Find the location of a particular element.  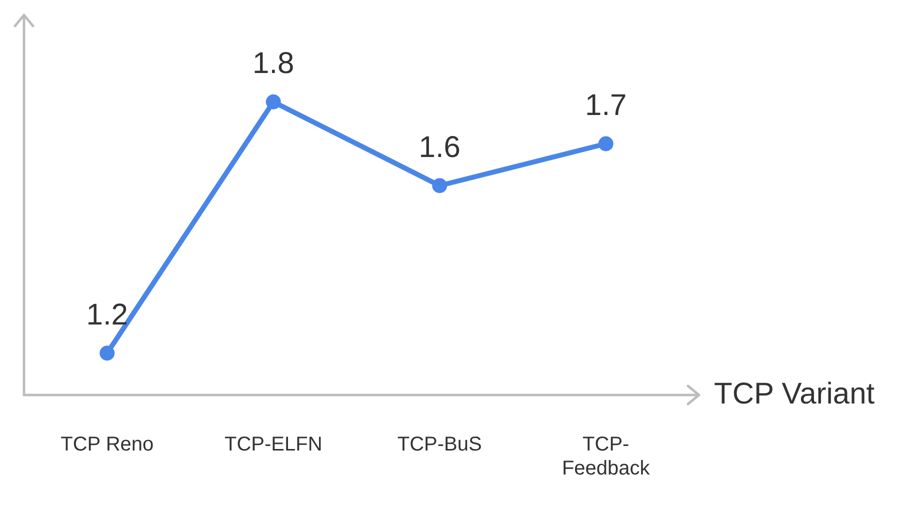

data-label: 1.6 is located at coordinates (439, 147).